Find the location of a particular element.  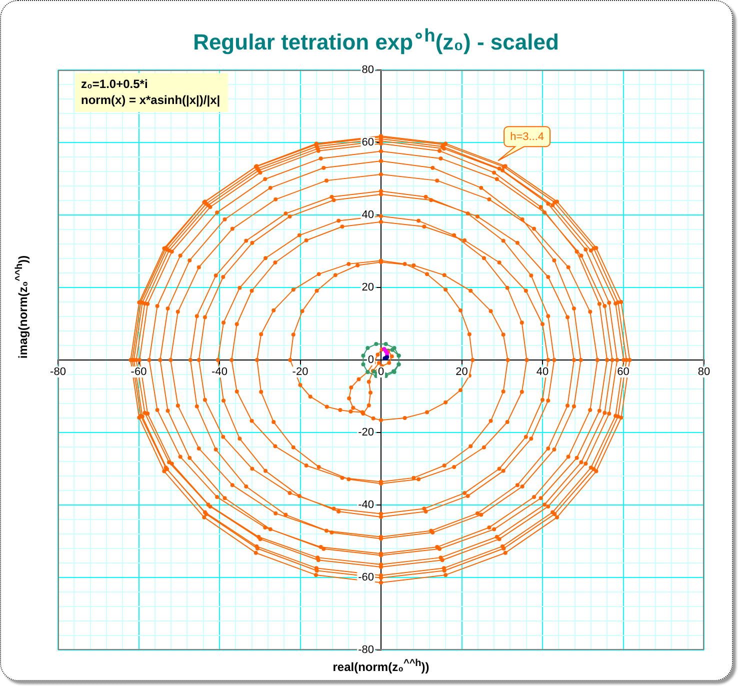

annotation: z₀=1.0+0.5*i is located at coordinates (115, 84).